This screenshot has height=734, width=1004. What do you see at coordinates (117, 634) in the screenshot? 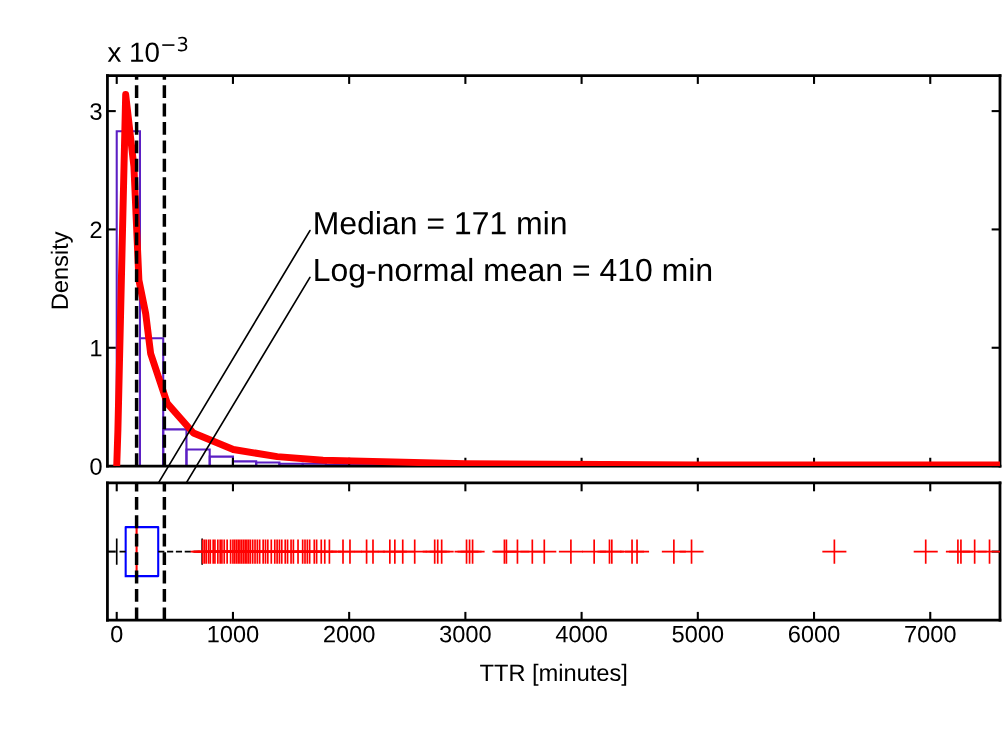
I see `x-tick-label: 0` at bounding box center [117, 634].